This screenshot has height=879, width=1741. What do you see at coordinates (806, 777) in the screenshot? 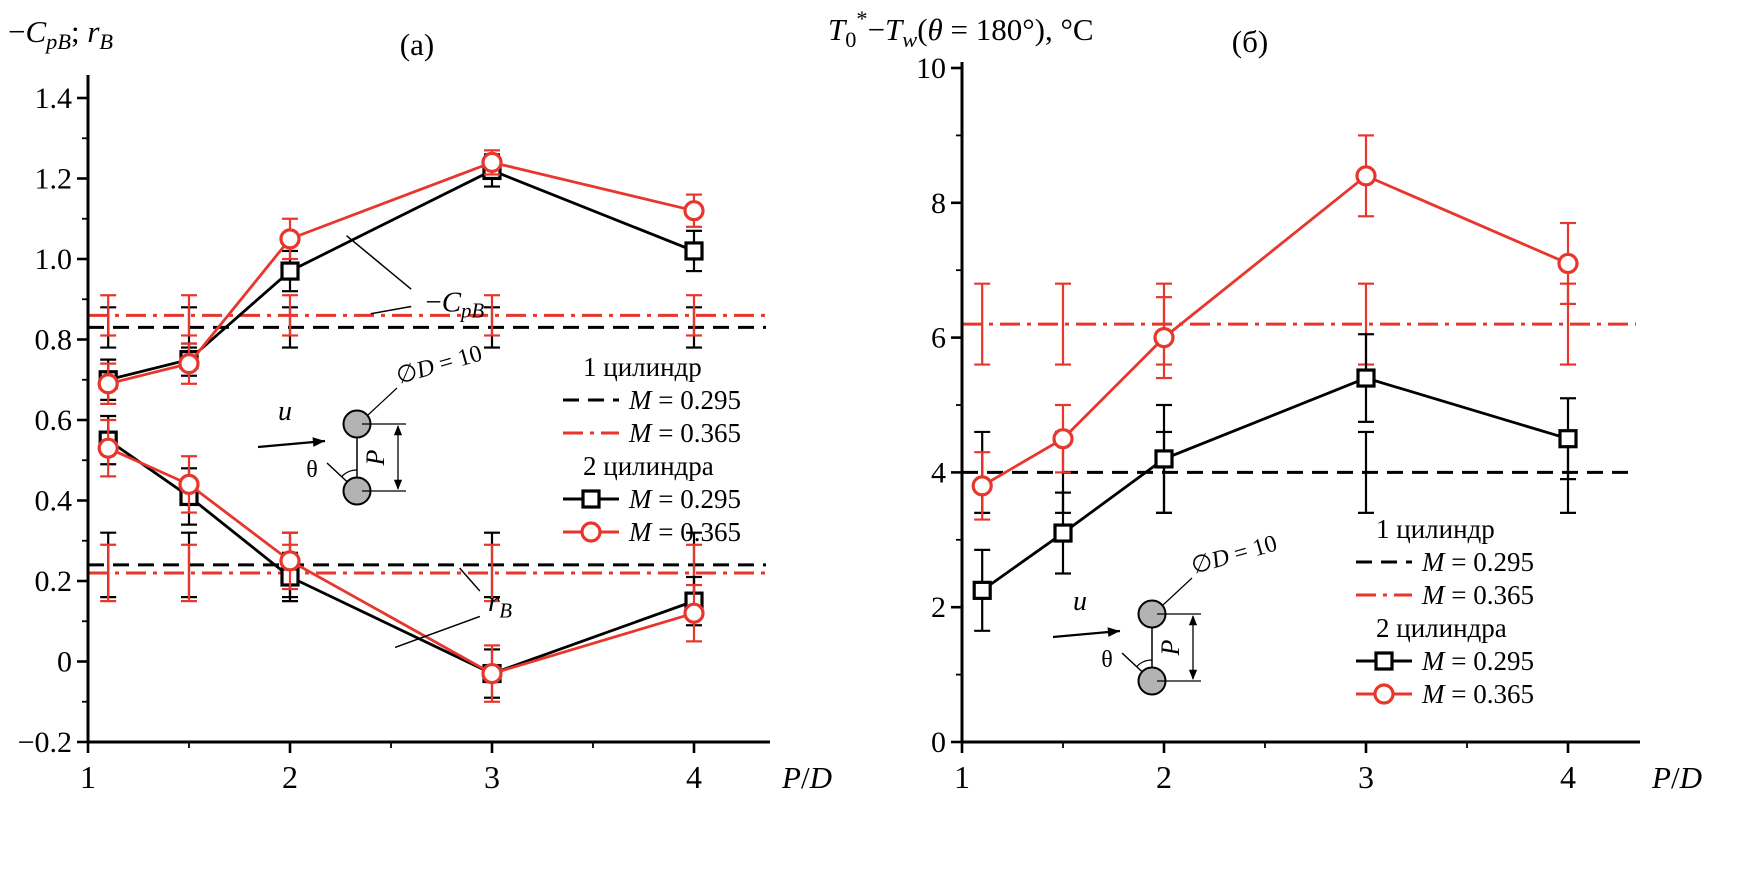
I see `x-axis-title-a: P/D` at bounding box center [806, 777].